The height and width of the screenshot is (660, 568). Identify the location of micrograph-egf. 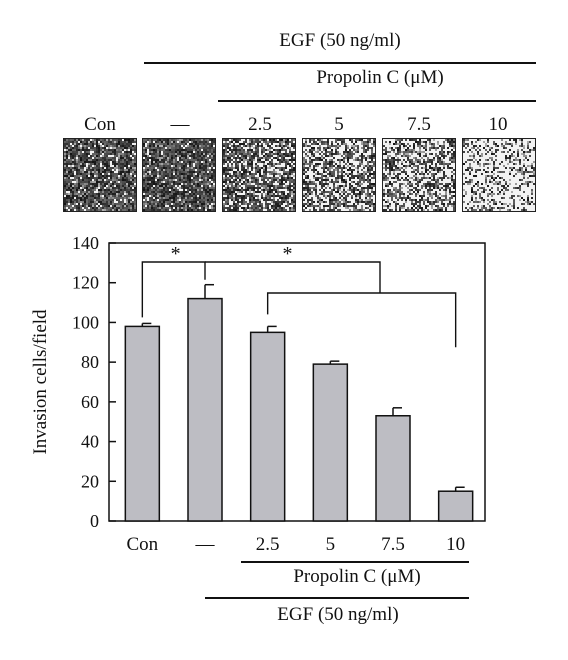
(179, 175).